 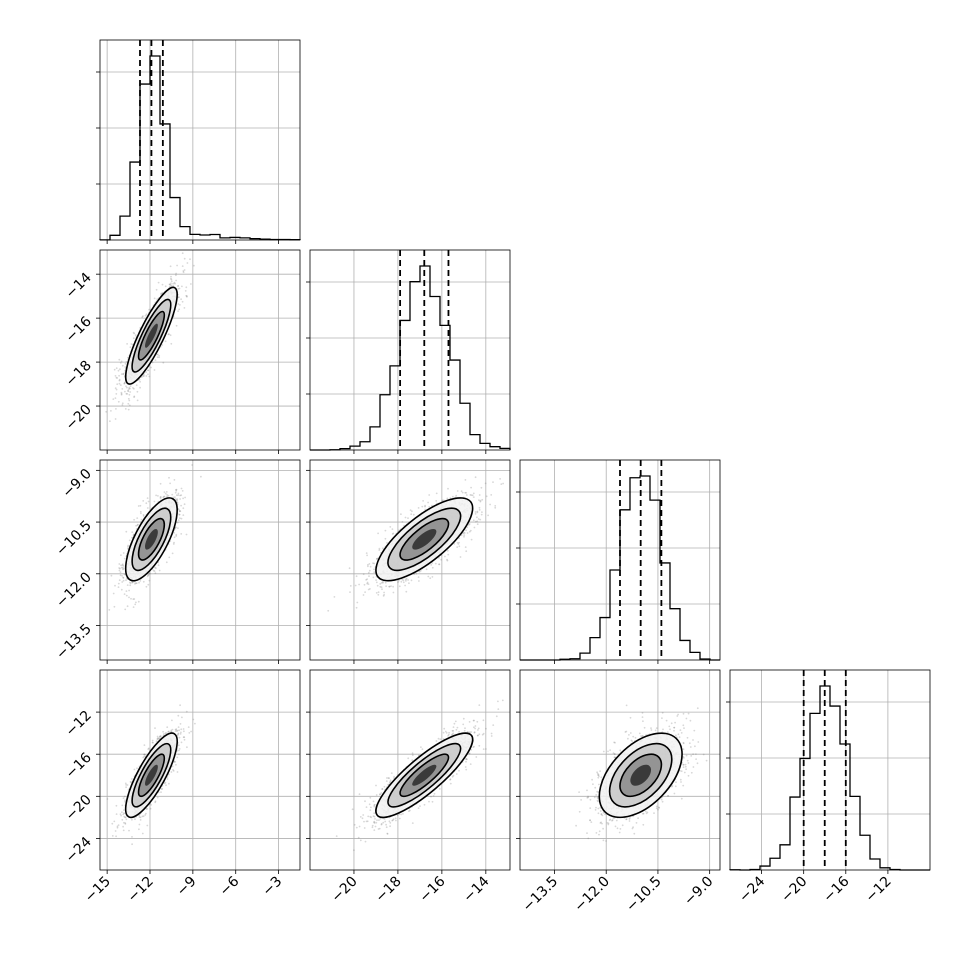 I want to click on y-tick-label: −9.0, so click(x=76, y=483).